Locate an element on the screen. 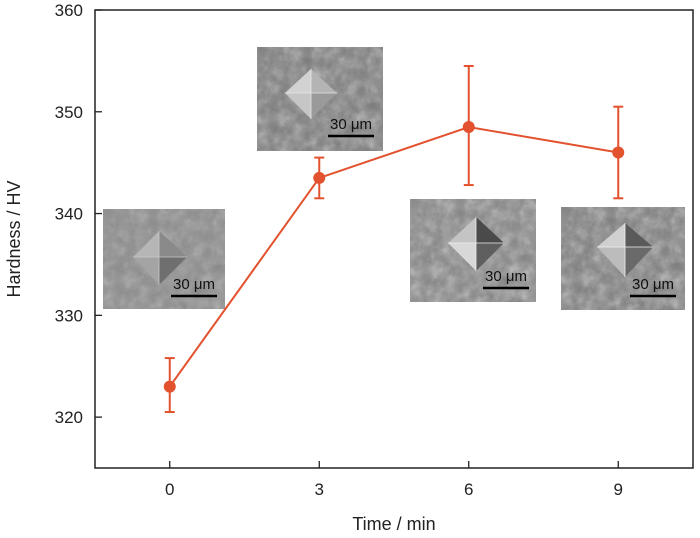 Image resolution: width=700 pixels, height=538 pixels. inset-9min: 30 μm is located at coordinates (623, 258).